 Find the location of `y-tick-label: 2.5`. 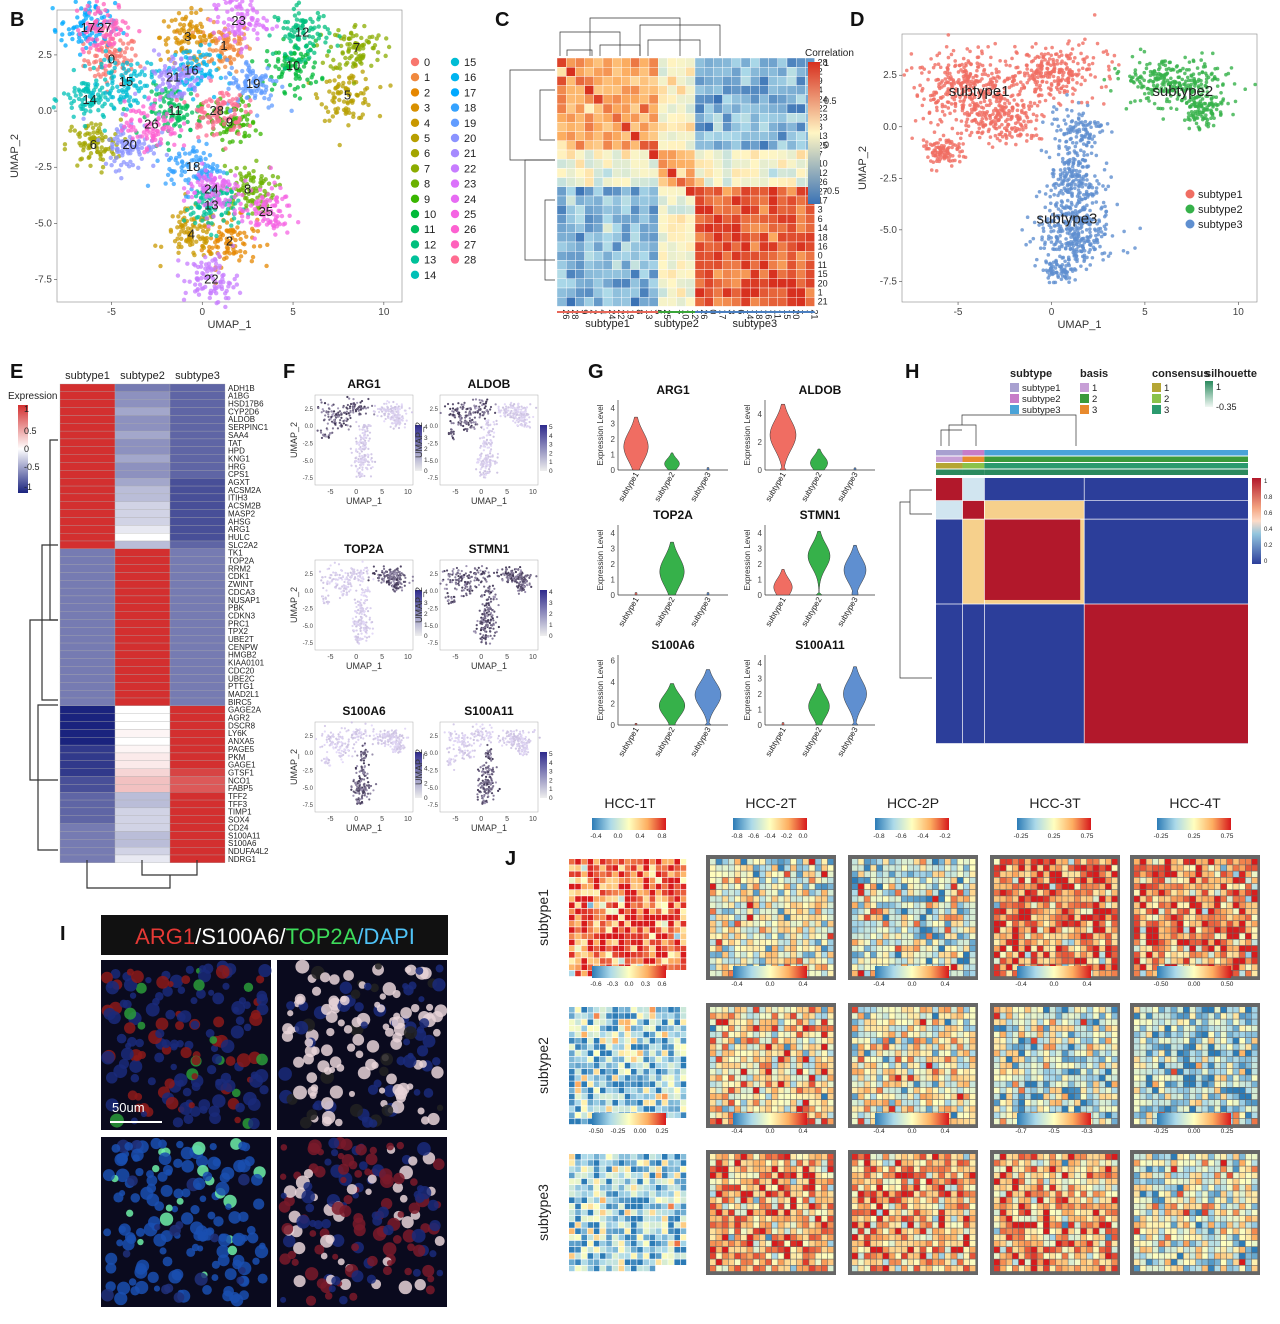

y-tick-label: 2.5 is located at coordinates (45, 55).